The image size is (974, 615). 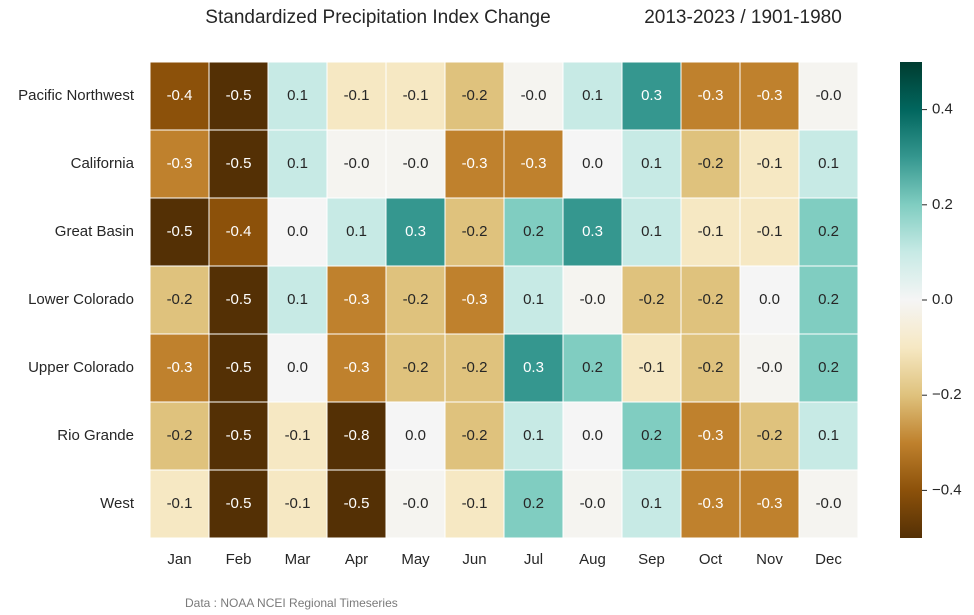 I want to click on row-label: California, so click(x=103, y=163).